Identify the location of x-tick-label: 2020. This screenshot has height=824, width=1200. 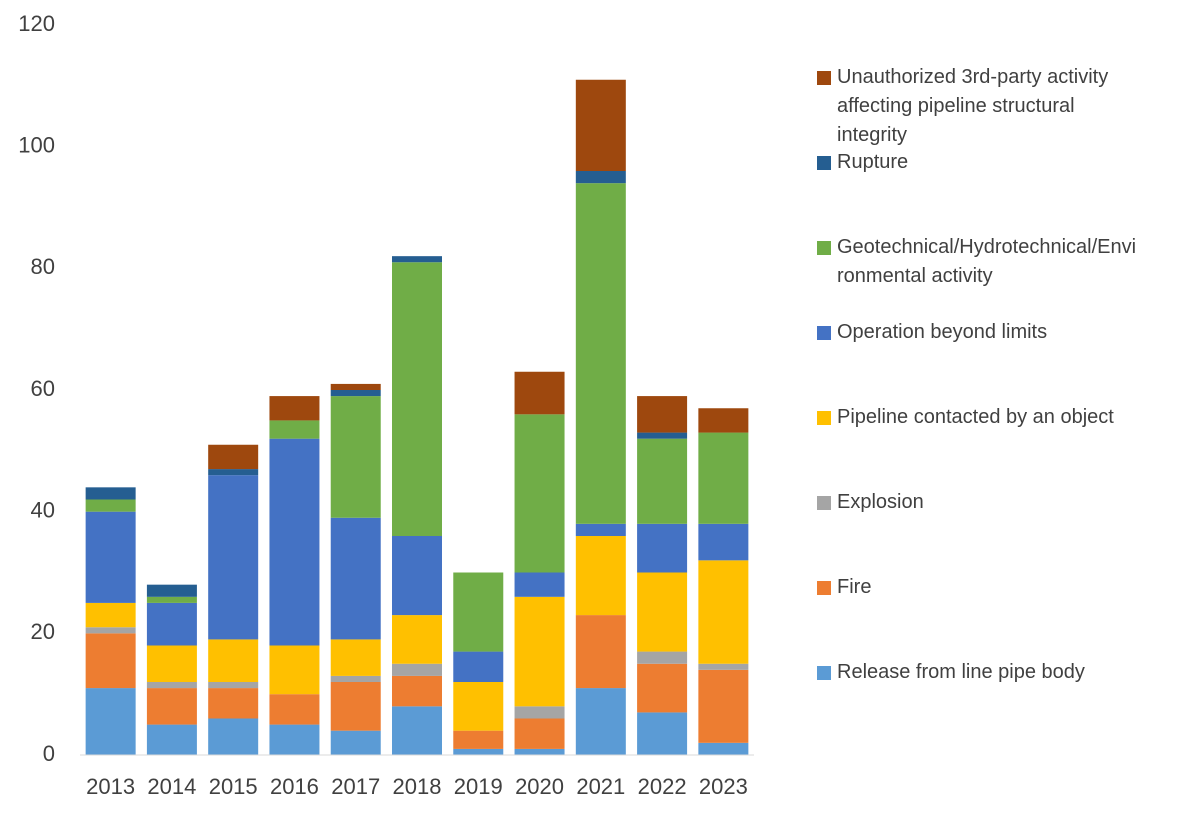
(539, 786).